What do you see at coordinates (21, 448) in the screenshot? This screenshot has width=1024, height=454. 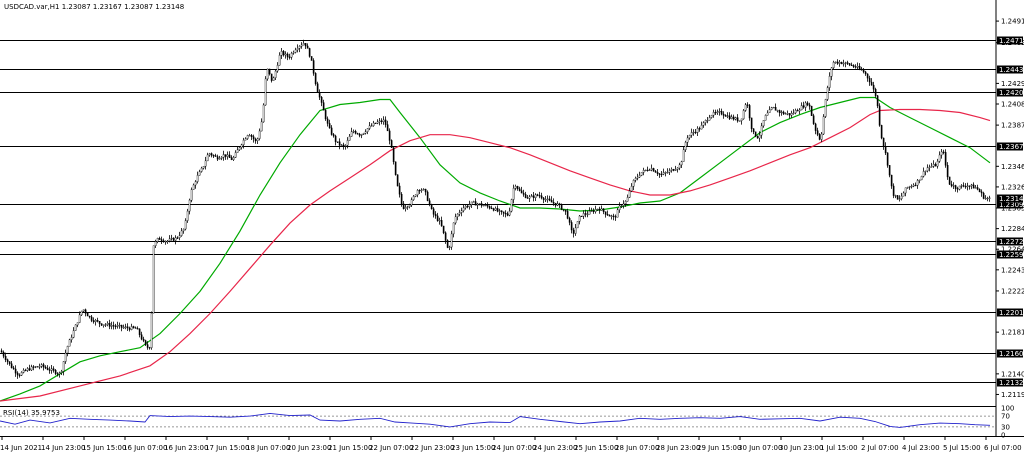 I see `x-tick-label: 14 Jun 2021` at bounding box center [21, 448].